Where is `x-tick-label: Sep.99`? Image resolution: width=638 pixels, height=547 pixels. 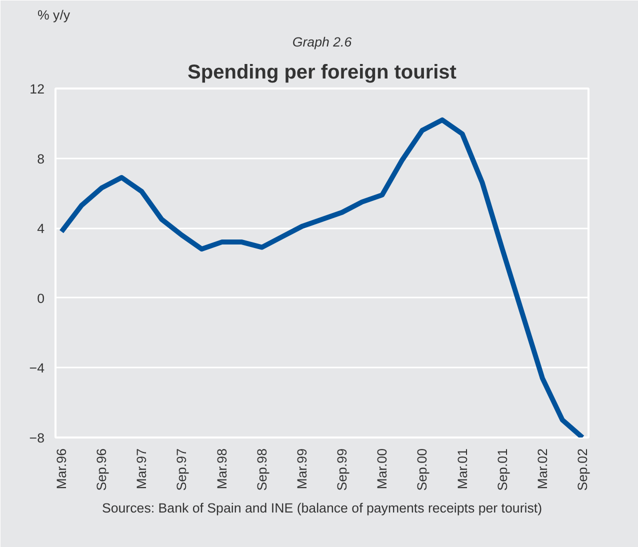
x-tick-label: Sep.99 is located at coordinates (342, 469).